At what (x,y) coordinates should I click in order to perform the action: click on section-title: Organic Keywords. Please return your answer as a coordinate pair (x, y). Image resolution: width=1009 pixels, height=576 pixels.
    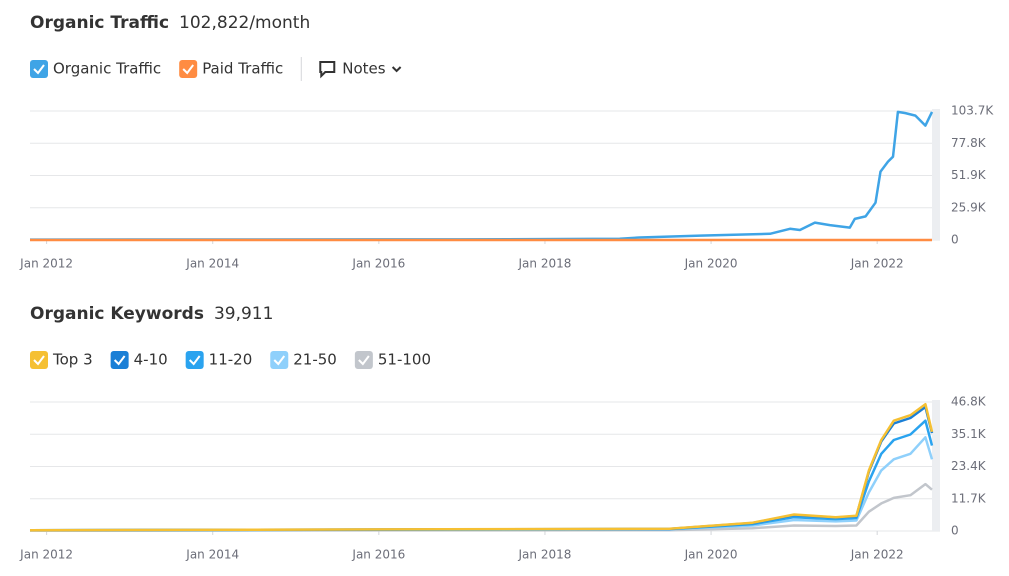
    Looking at the image, I should click on (117, 314).